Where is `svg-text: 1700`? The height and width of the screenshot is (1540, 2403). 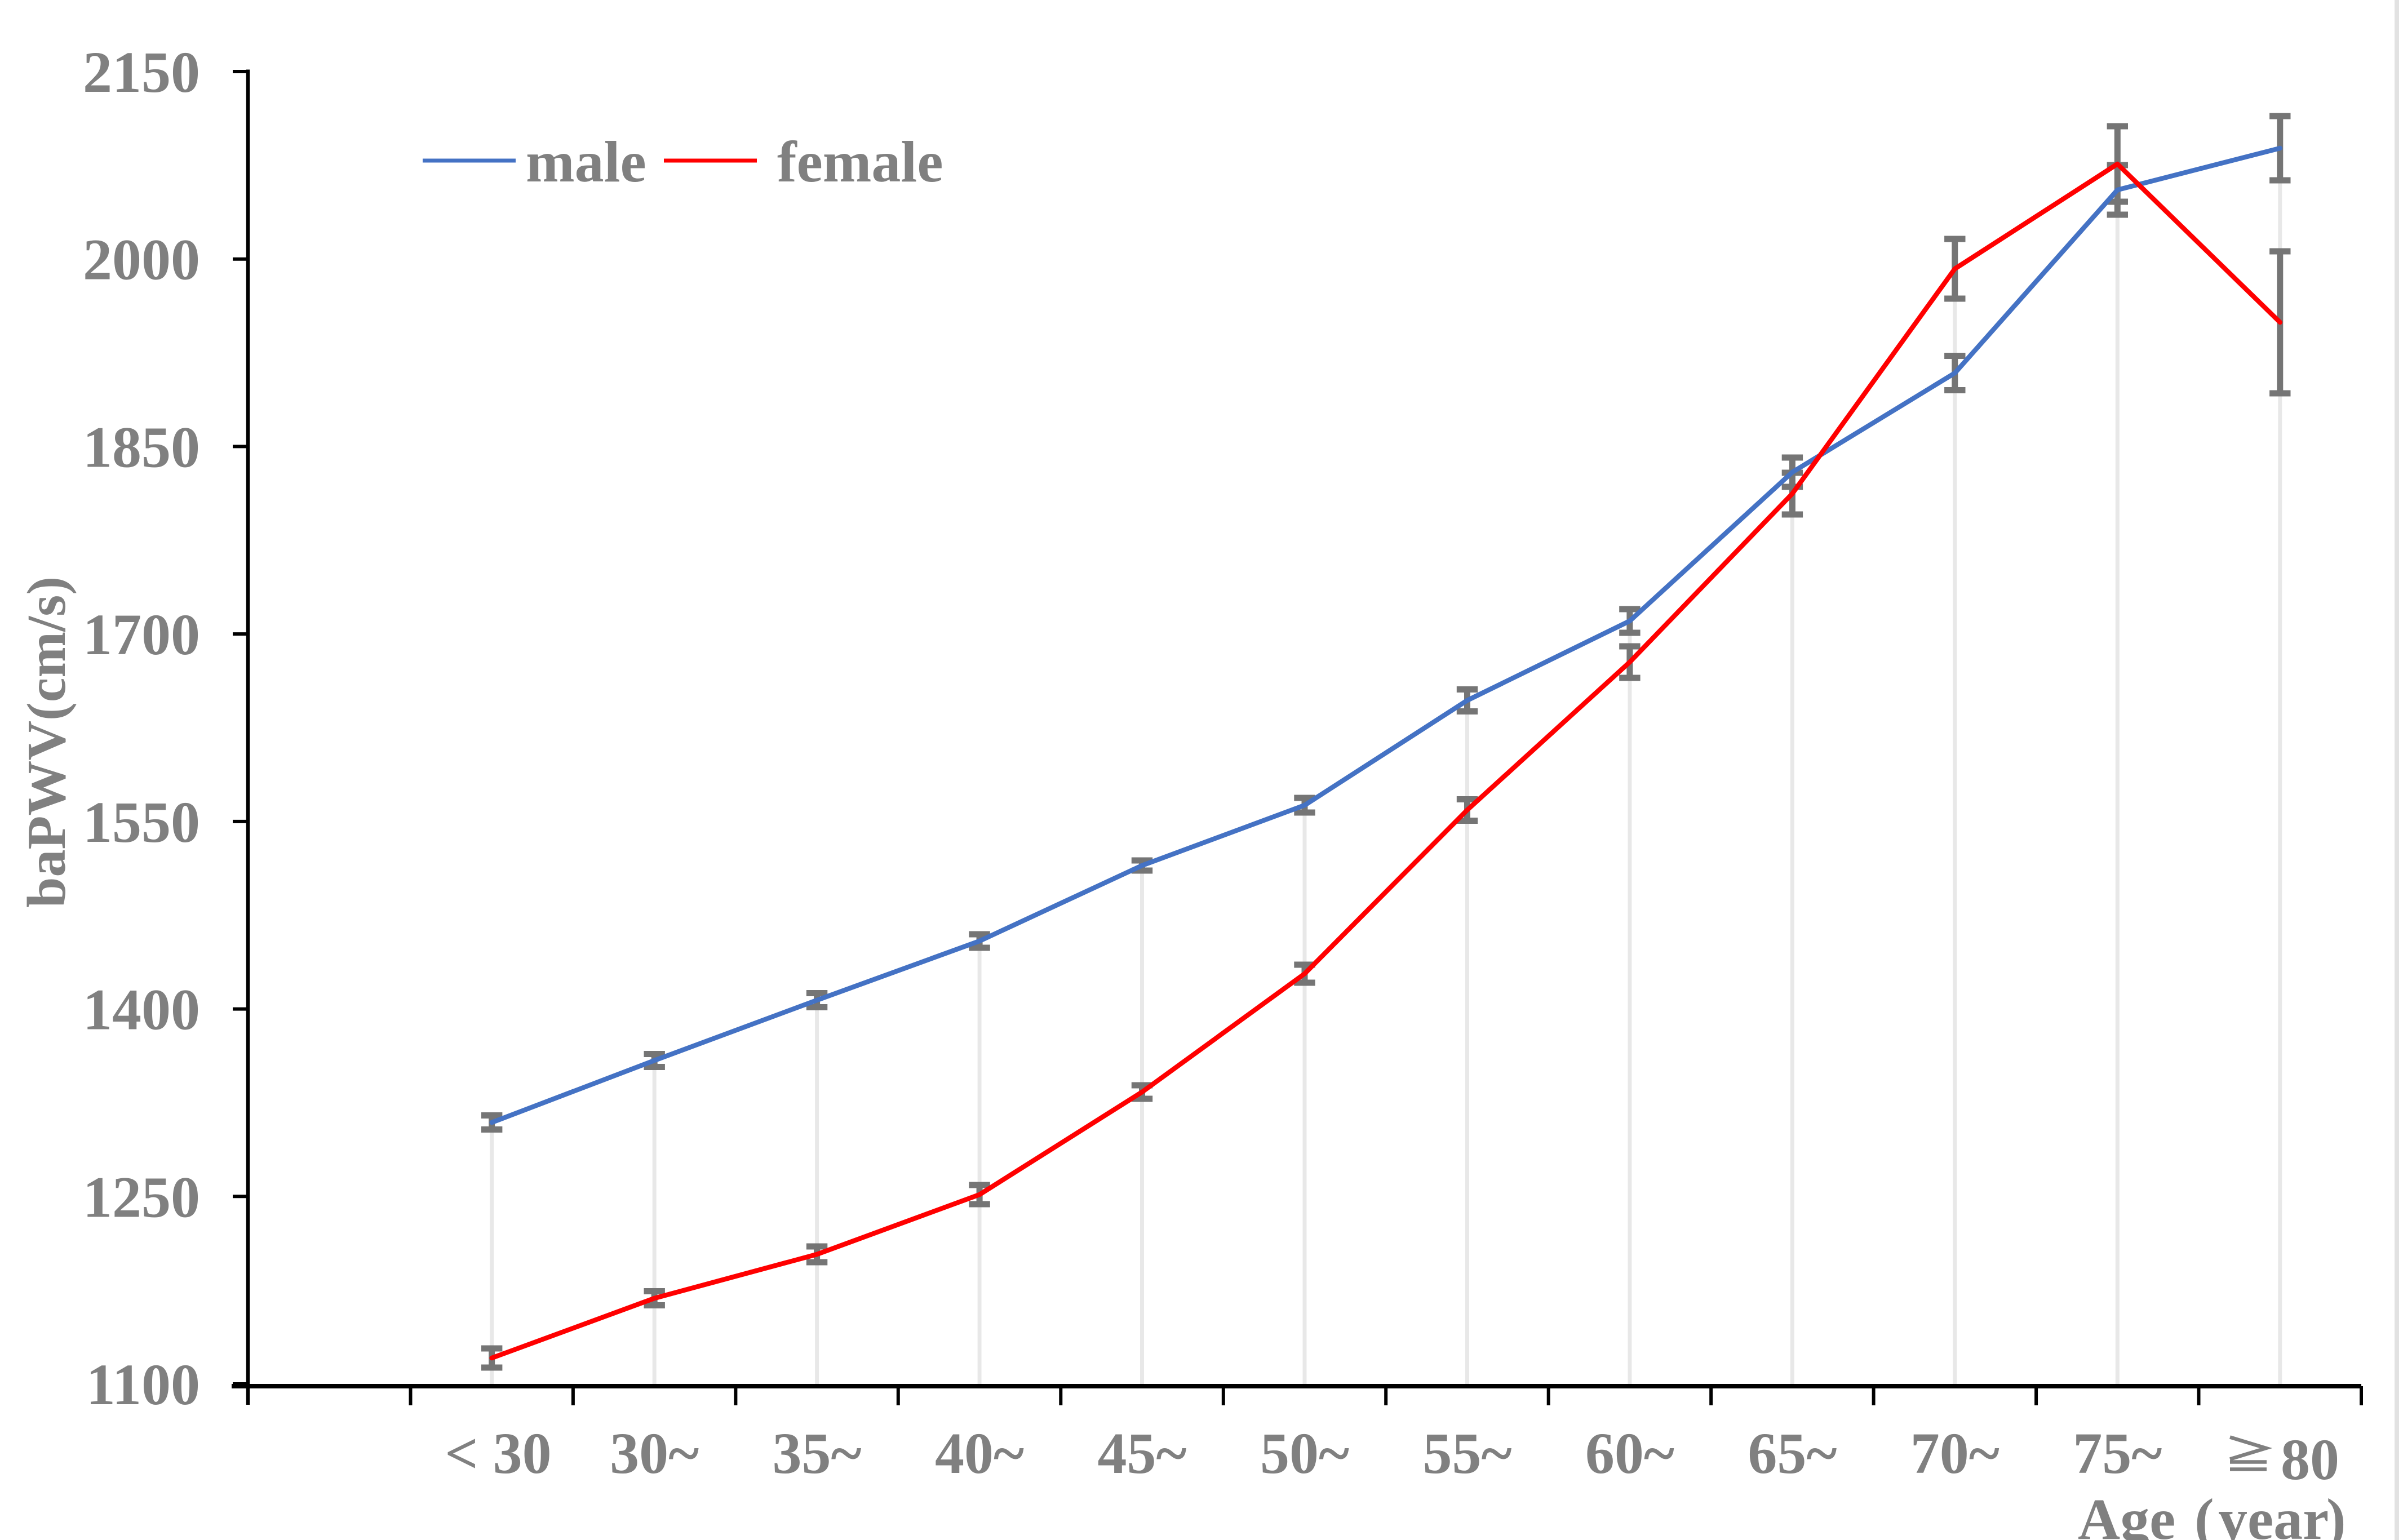 svg-text: 1700 is located at coordinates (141, 634).